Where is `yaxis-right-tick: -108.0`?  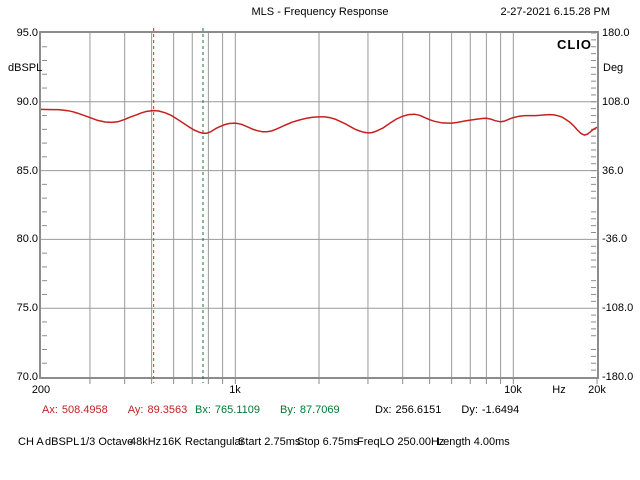 yaxis-right-tick: -108.0 is located at coordinates (618, 308).